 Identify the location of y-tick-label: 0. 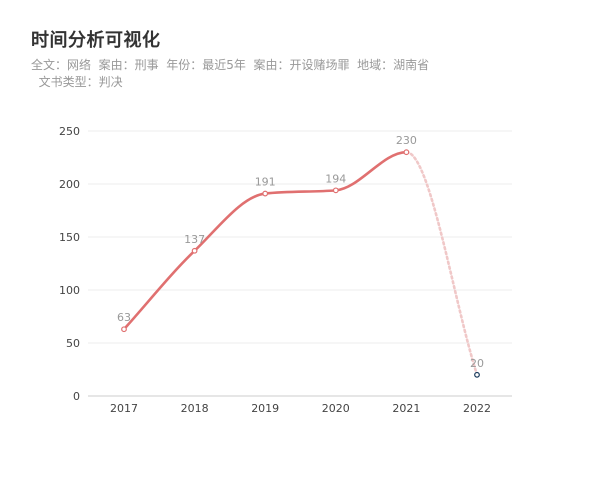
(76, 396).